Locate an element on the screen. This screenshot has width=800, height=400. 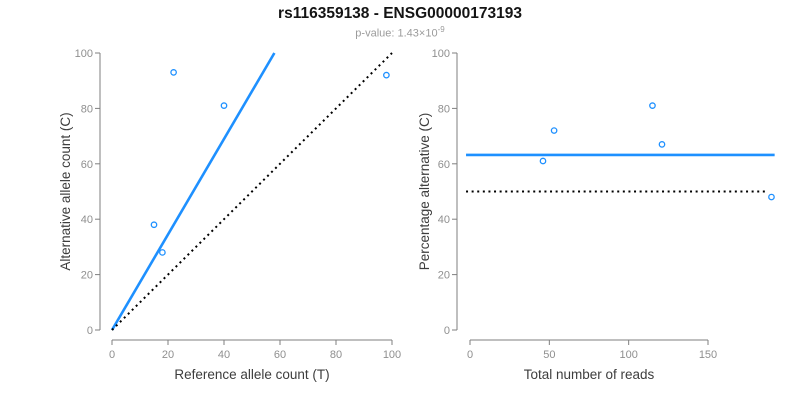
x-tick-label: 60 is located at coordinates (280, 355).